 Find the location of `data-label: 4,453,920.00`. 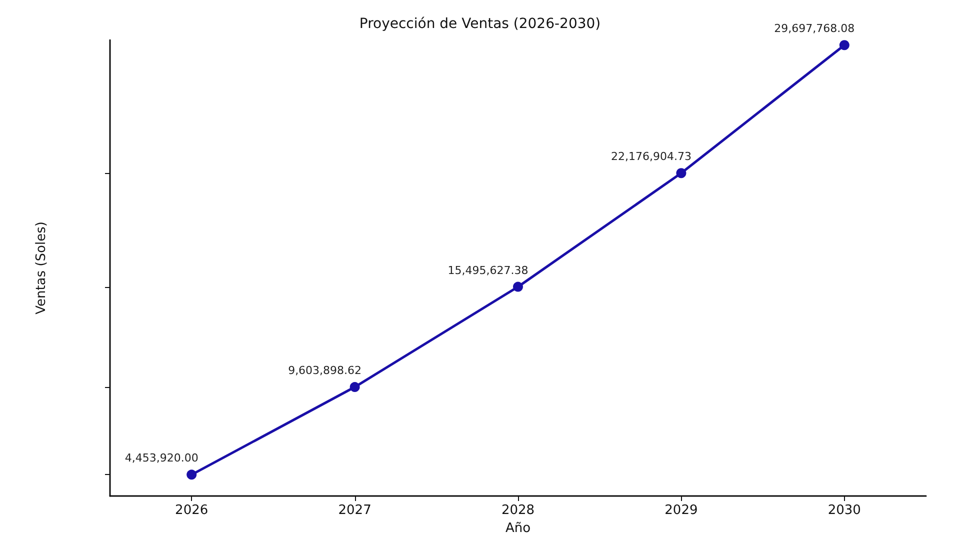

data-label: 4,453,920.00 is located at coordinates (161, 458).